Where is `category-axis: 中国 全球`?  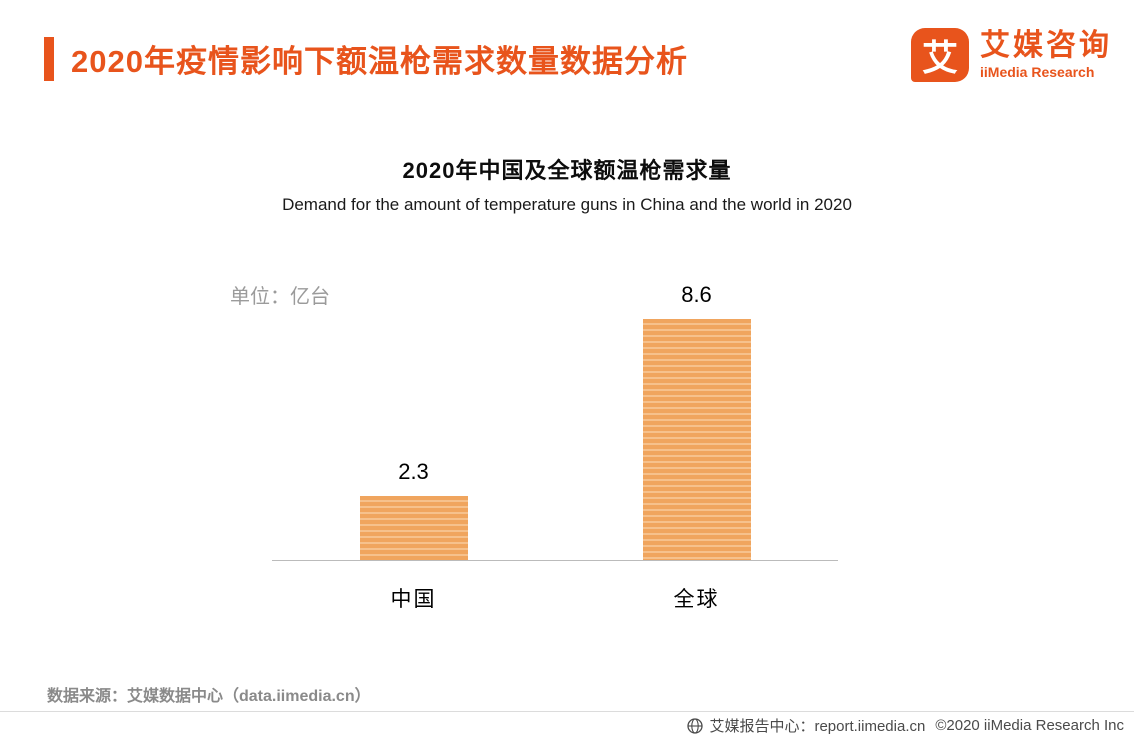 category-axis: 中国 全球 is located at coordinates (555, 598).